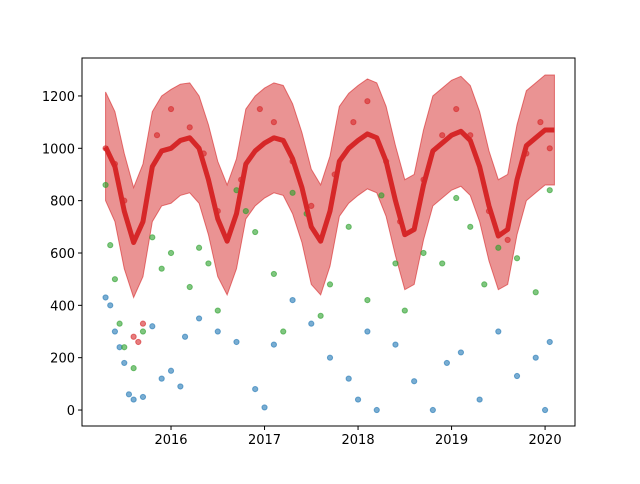 This screenshot has height=484, width=640. Describe the element at coordinates (358, 440) in the screenshot. I see `x-tick-label: 2018` at that location.